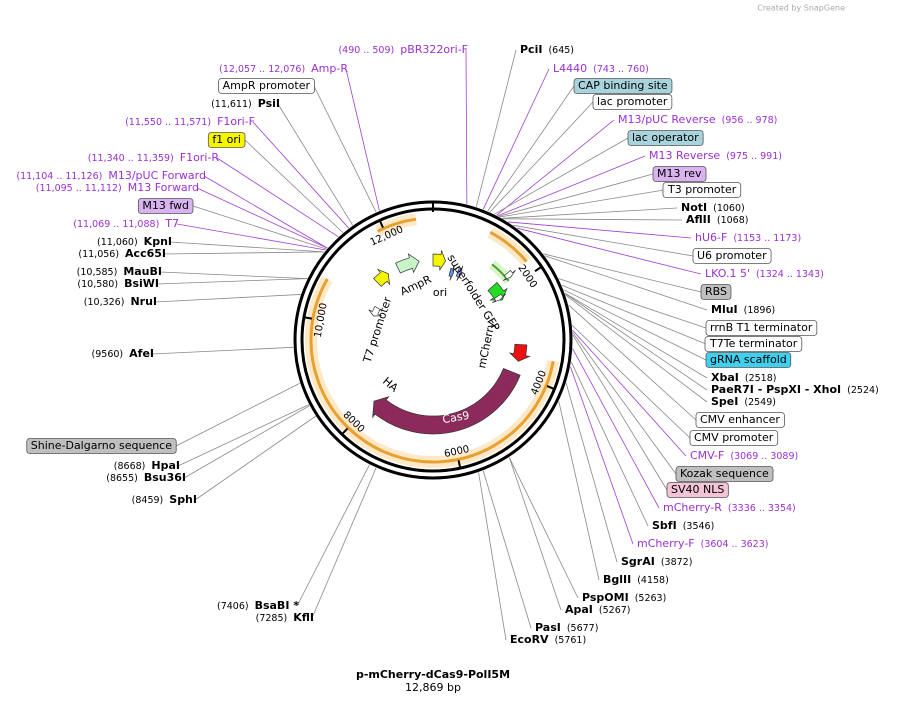 This screenshot has height=724, width=905. I want to click on feature-label: CMV promoter, so click(734, 437).